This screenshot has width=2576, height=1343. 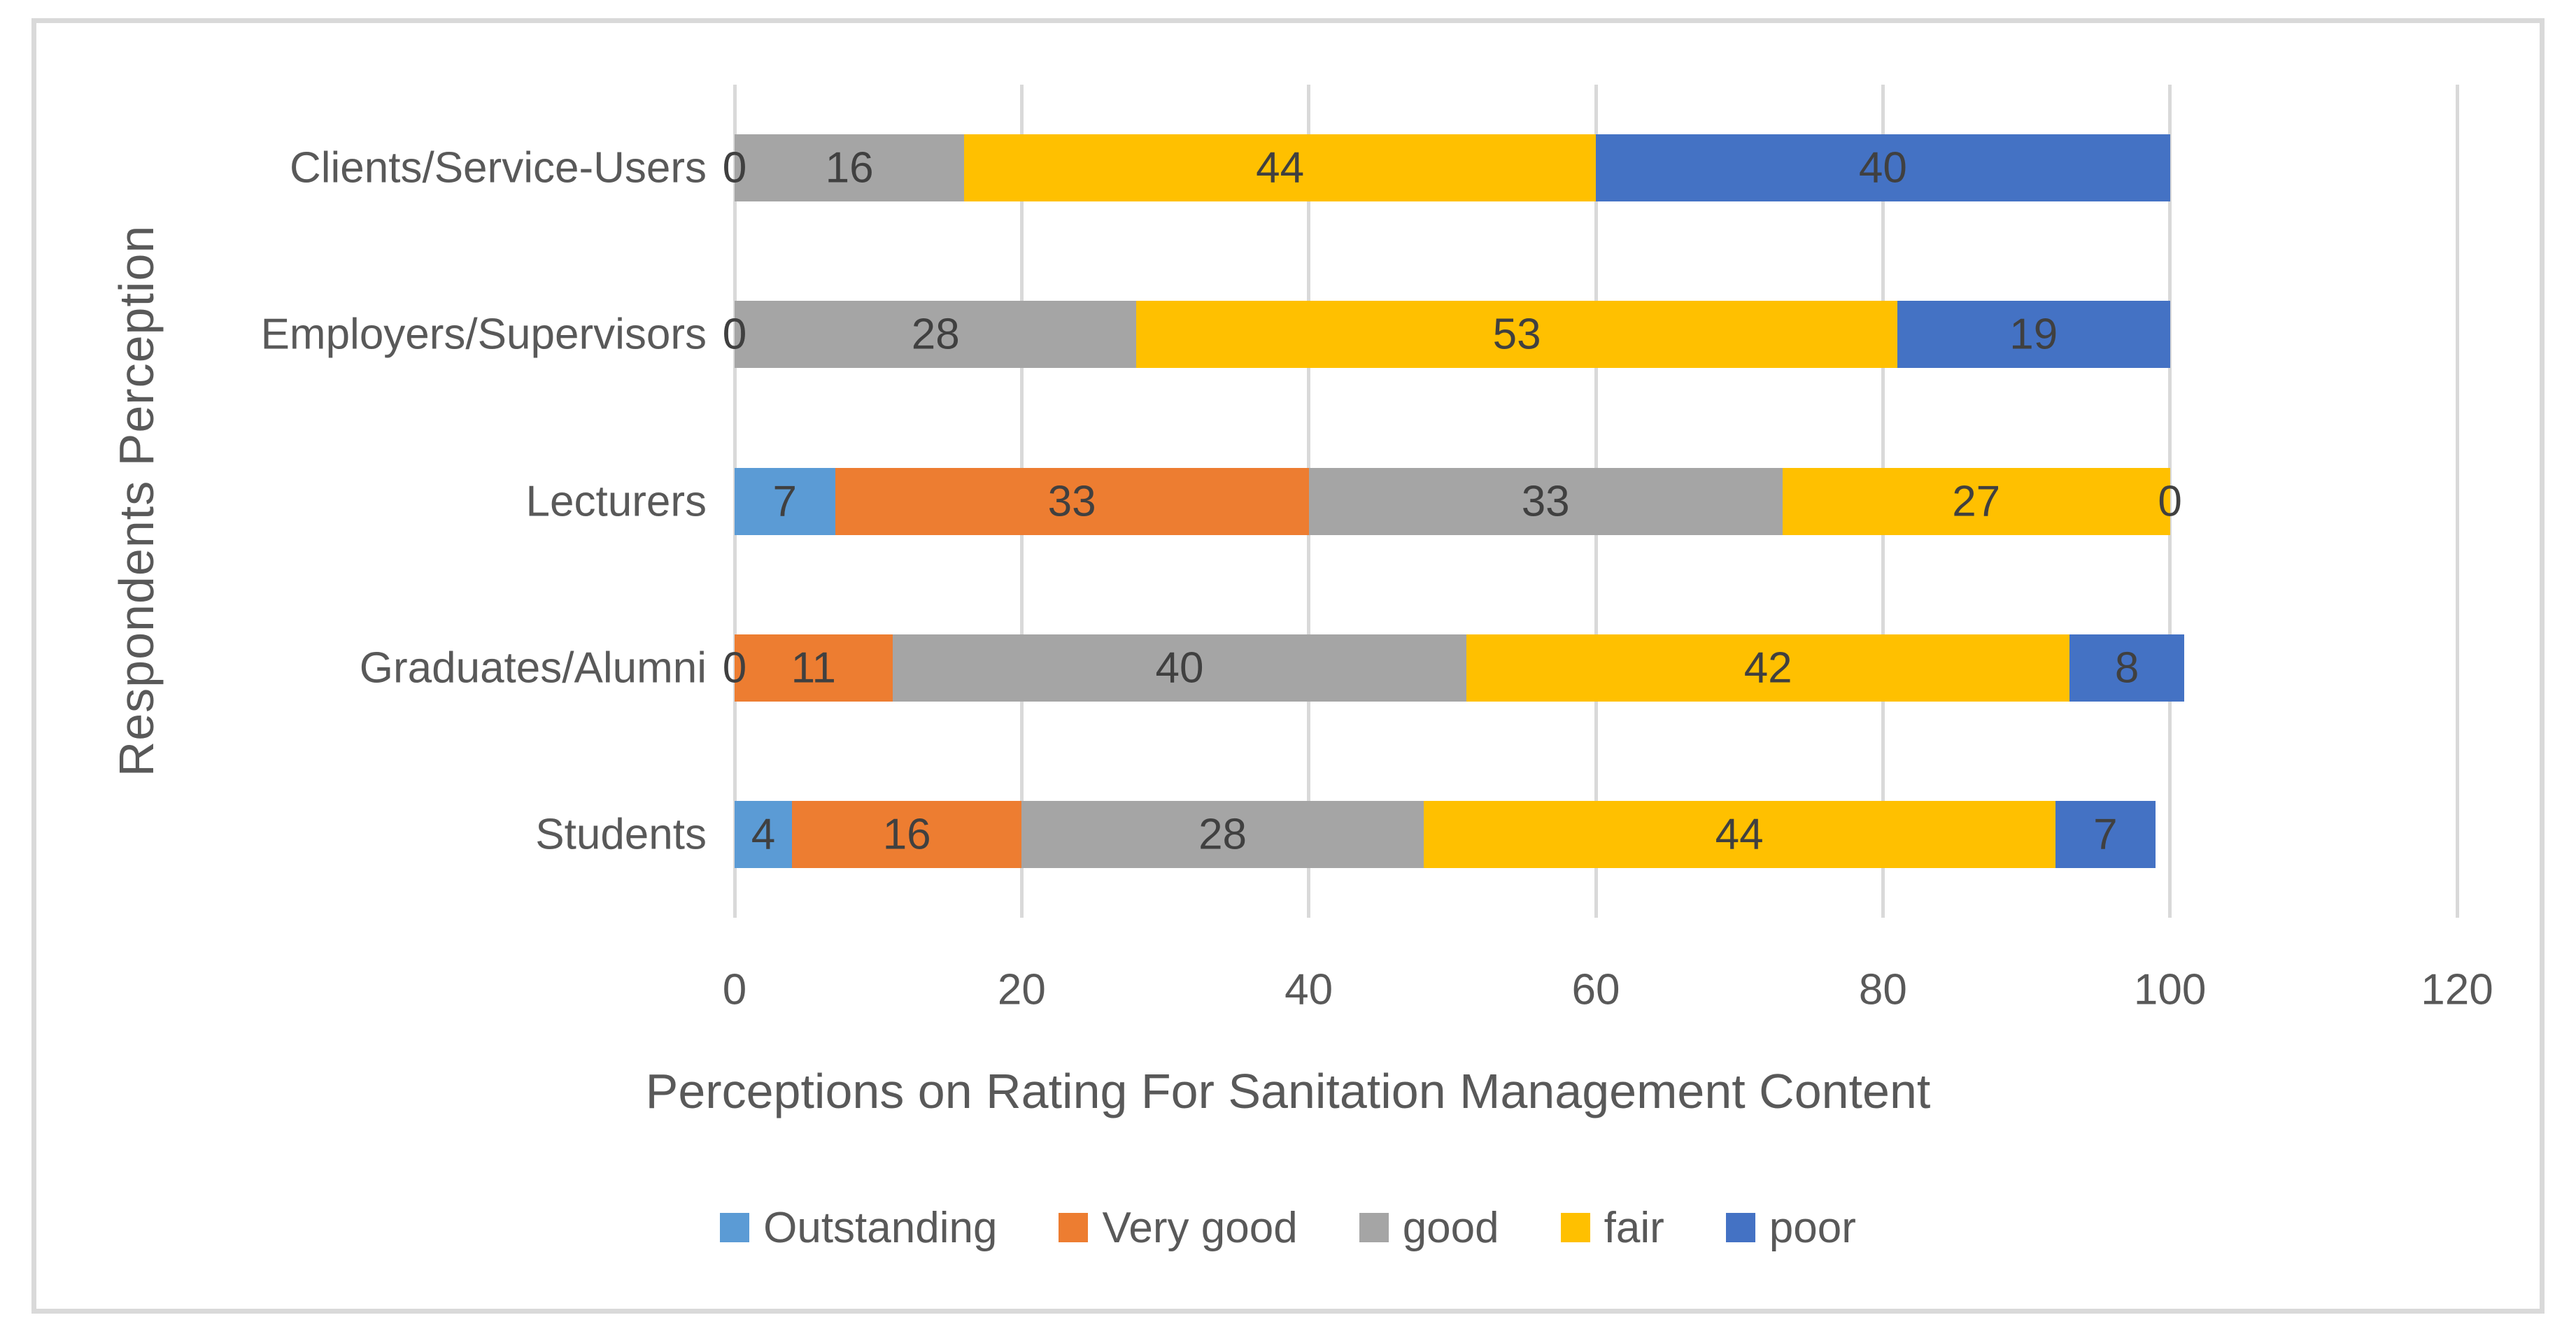 I want to click on legend-item-outstanding: Outstanding, so click(x=858, y=1228).